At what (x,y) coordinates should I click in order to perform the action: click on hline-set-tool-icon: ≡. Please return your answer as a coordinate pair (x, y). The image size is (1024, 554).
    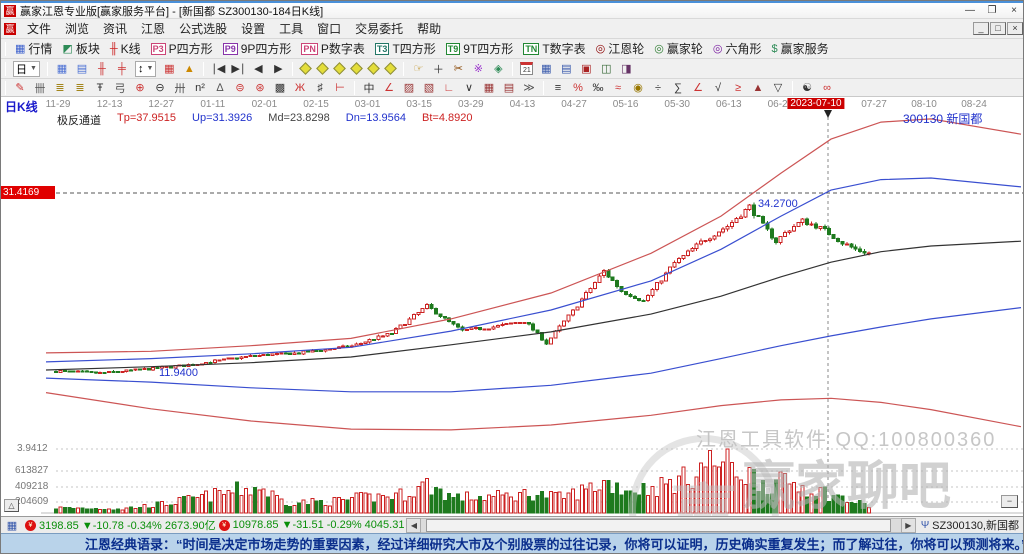
    Looking at the image, I should click on (558, 87).